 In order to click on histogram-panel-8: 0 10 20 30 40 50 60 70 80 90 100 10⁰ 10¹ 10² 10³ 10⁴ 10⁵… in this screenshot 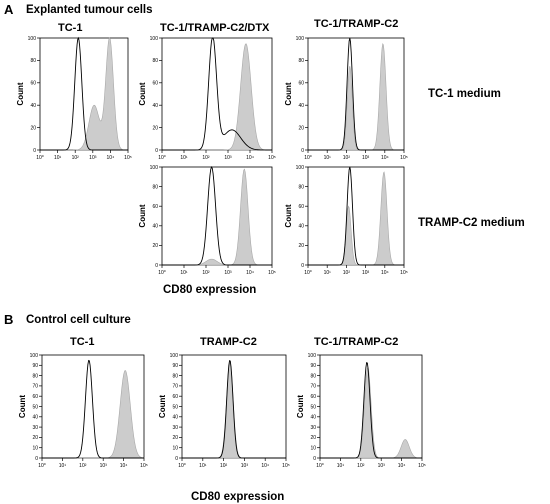, I will do `click(361, 402)`.